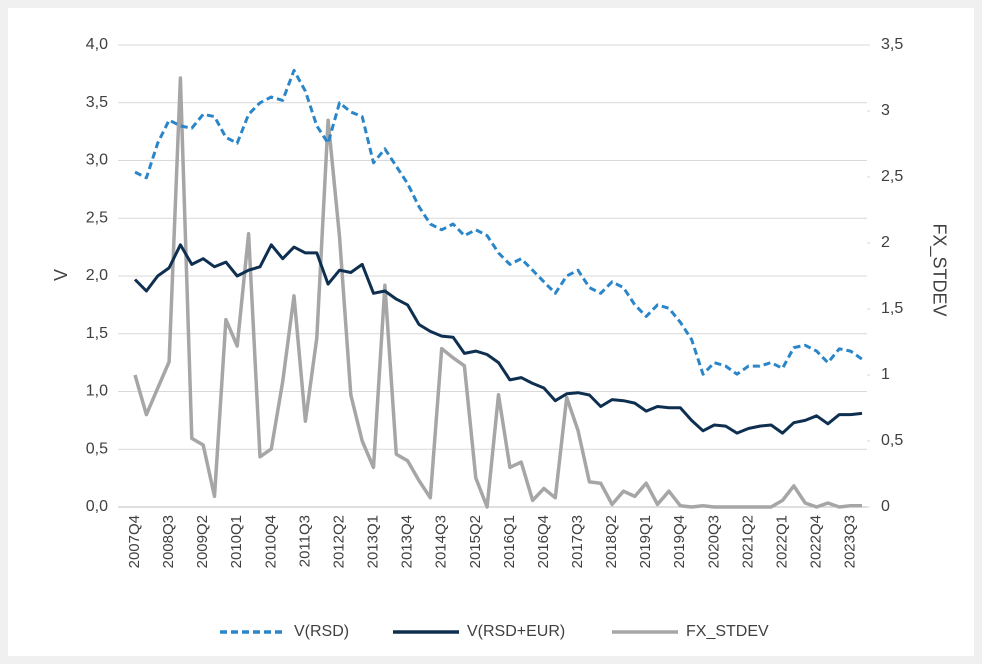 This screenshot has height=664, width=982. I want to click on x-tick-label: 2013Q1, so click(373, 541).